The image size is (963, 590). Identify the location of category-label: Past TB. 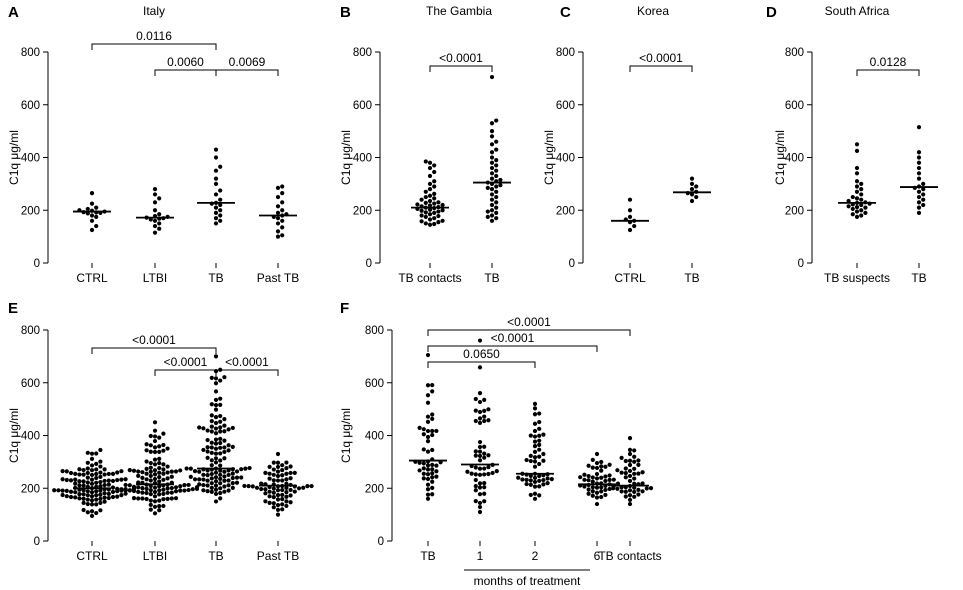
(278, 556).